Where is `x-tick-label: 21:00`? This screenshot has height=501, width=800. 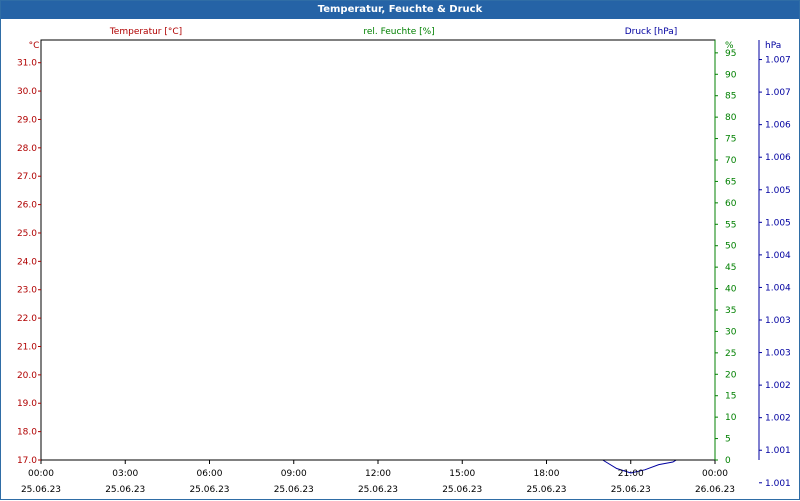 x-tick-label: 21:00 is located at coordinates (631, 474).